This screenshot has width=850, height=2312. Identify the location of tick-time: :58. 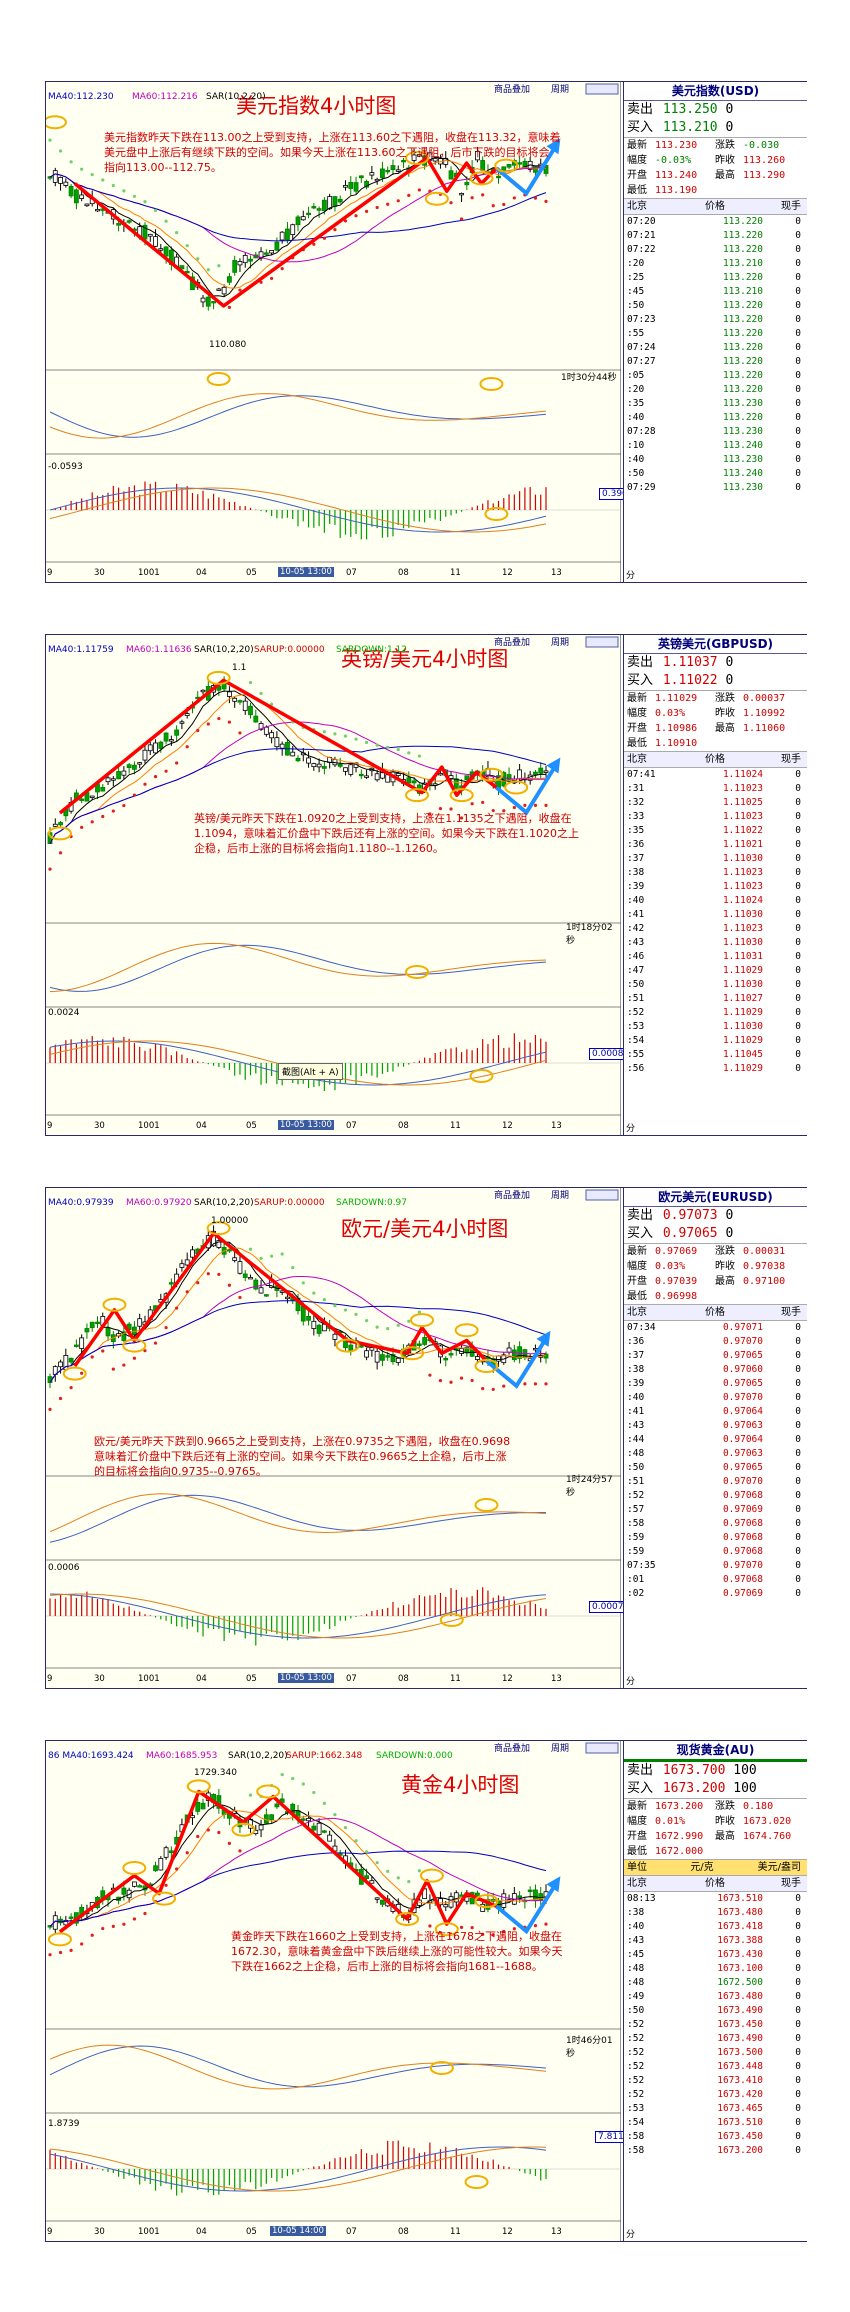
(636, 2136).